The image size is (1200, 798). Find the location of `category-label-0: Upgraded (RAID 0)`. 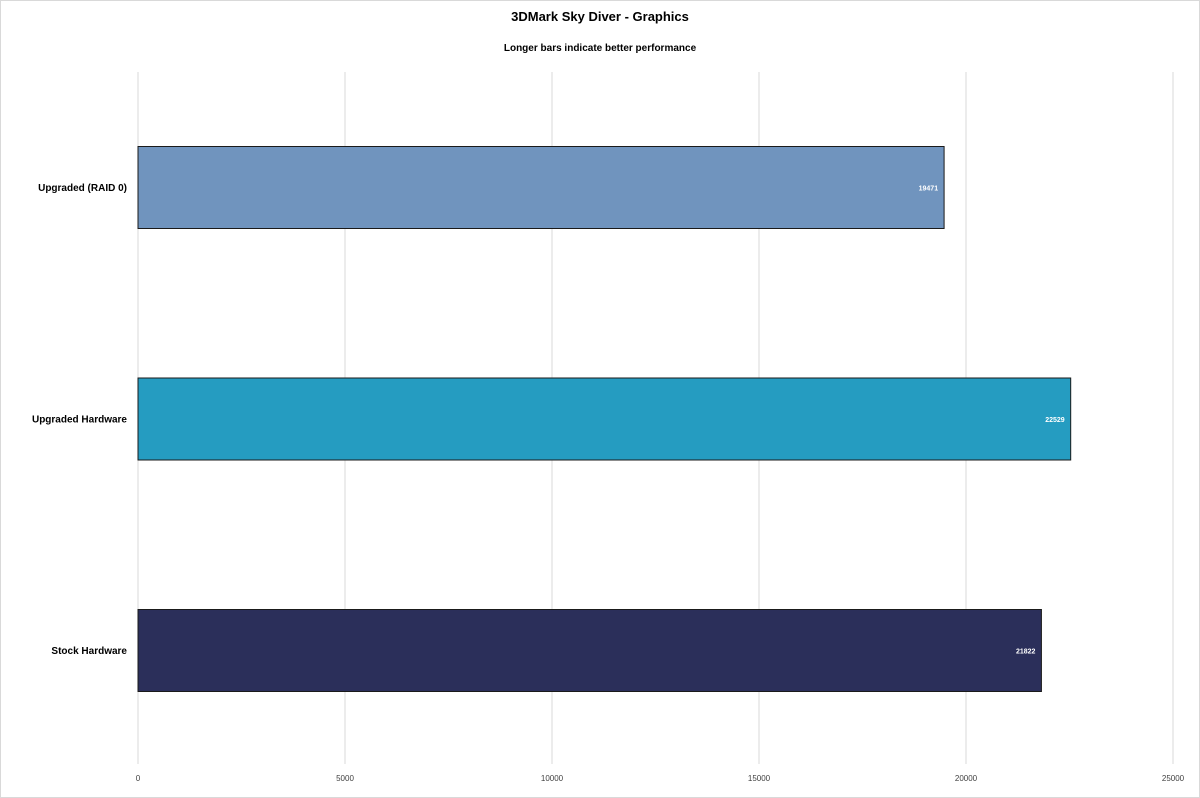

category-label-0: Upgraded (RAID 0) is located at coordinates (82, 188).